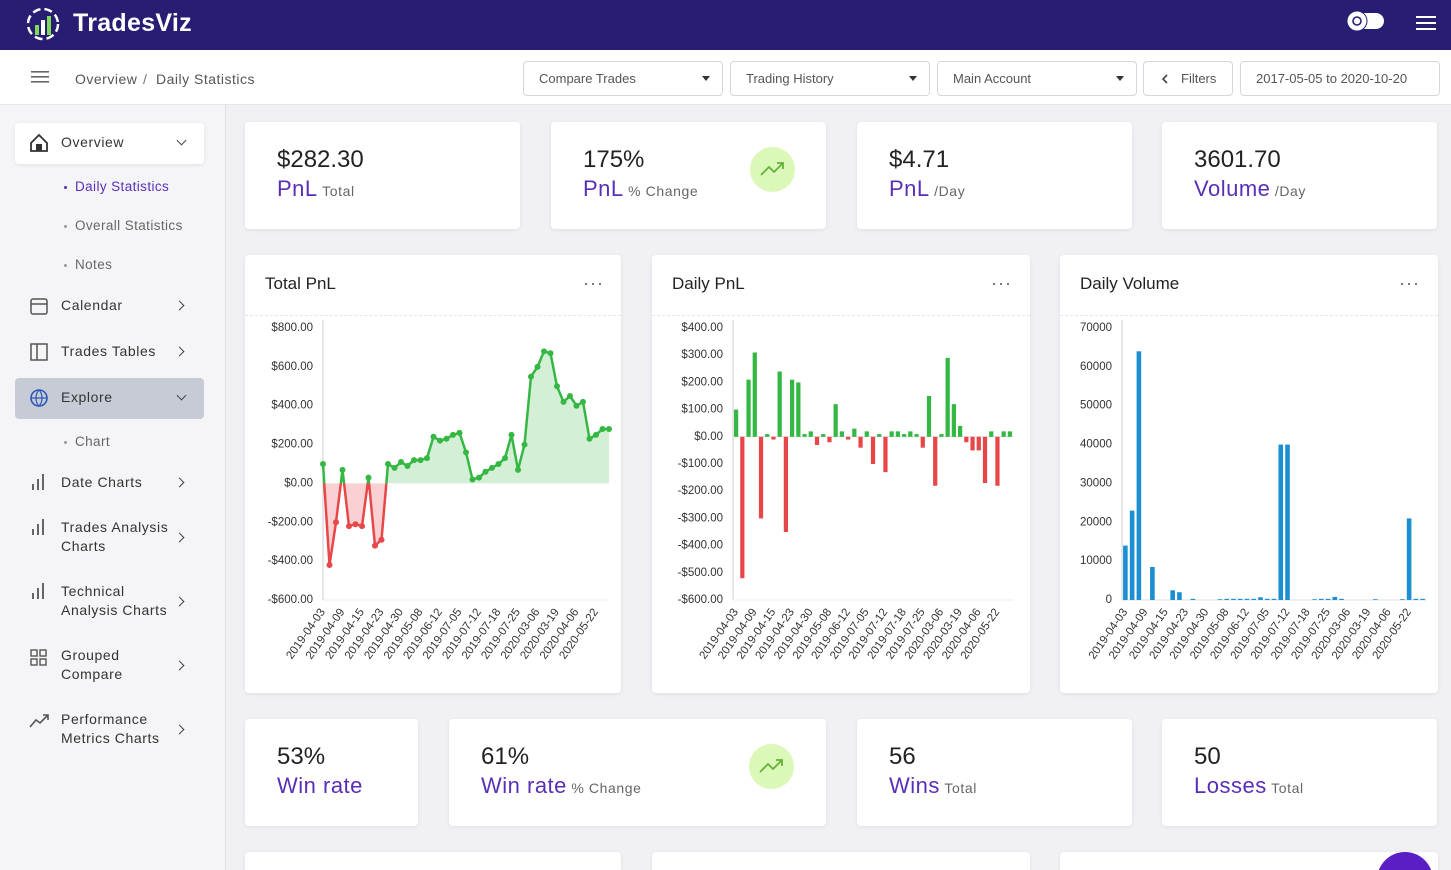 This screenshot has width=1451, height=870. Describe the element at coordinates (1164, 79) in the screenshot. I see `chevron-icon` at that location.